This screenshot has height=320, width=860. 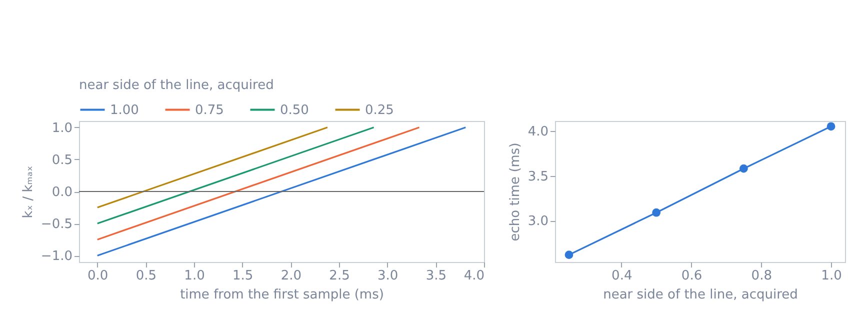 I want to click on x-tick-label: 2.5, so click(x=339, y=276).